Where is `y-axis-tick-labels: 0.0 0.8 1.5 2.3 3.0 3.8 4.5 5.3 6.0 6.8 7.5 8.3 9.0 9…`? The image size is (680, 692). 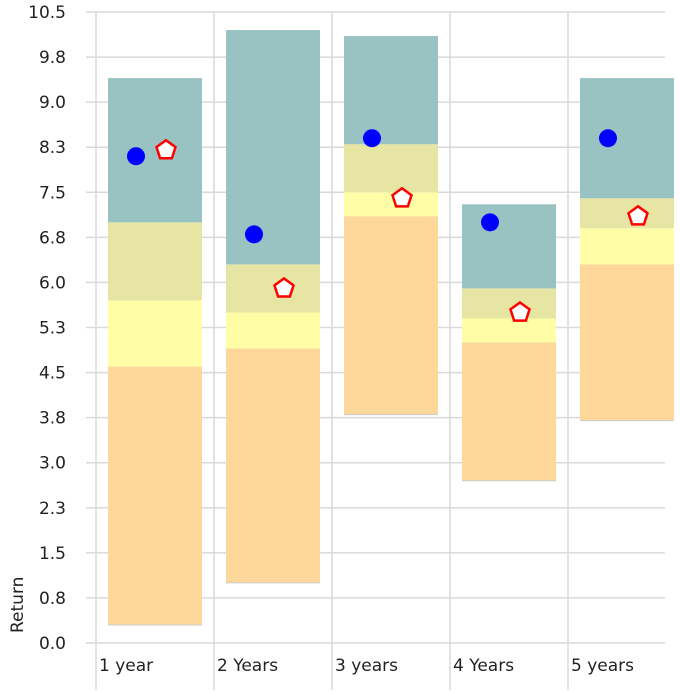 y-axis-tick-labels: 0.0 0.8 1.5 2.3 3.0 3.8 4.5 5.3 6.0 6.8 7.5 8.3 9.0 9… is located at coordinates (47, 328).